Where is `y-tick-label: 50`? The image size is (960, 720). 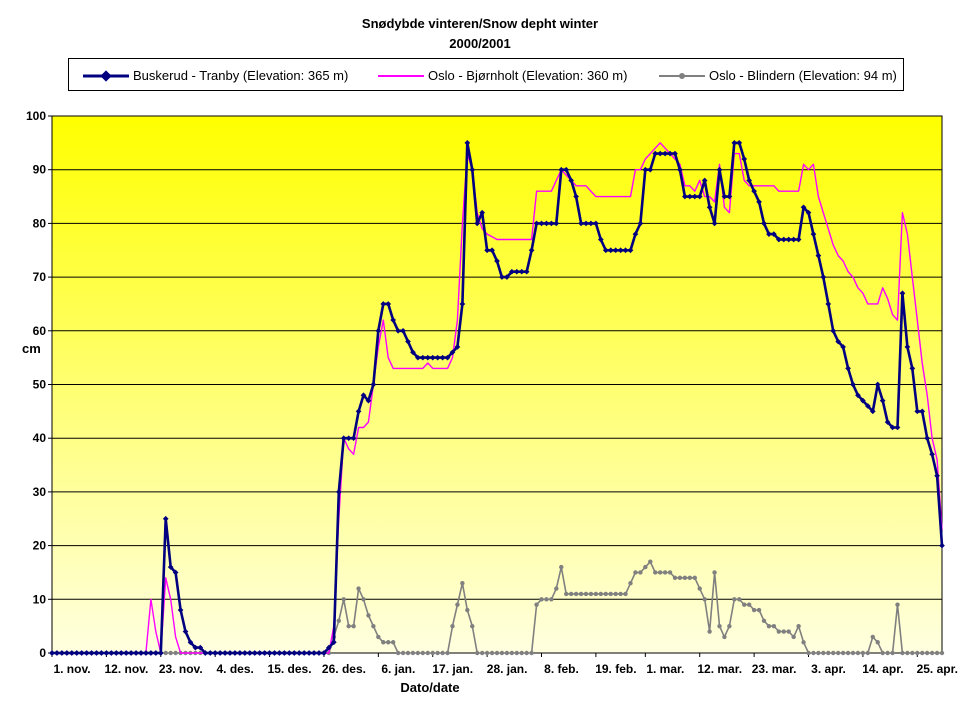
y-tick-label: 50 is located at coordinates (40, 385).